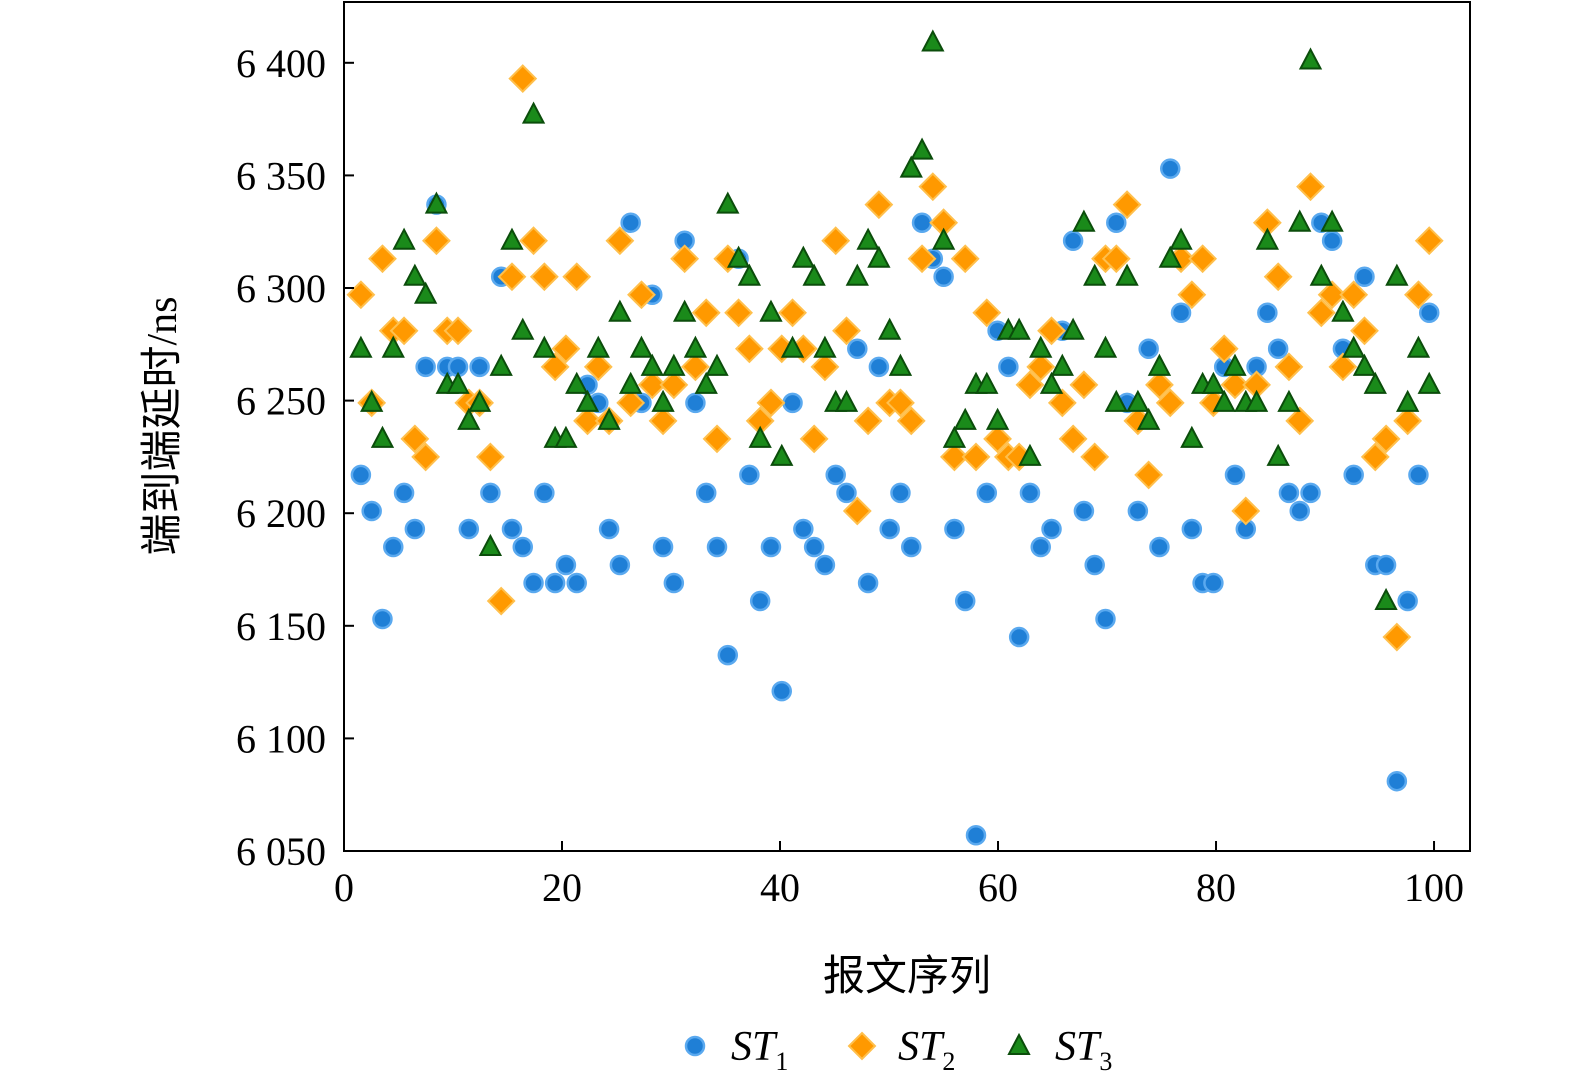 The height and width of the screenshot is (1088, 1575). Describe the element at coordinates (899, 875) in the screenshot. I see `x-axis-ticks: 0 20 40 60 80 100` at that location.